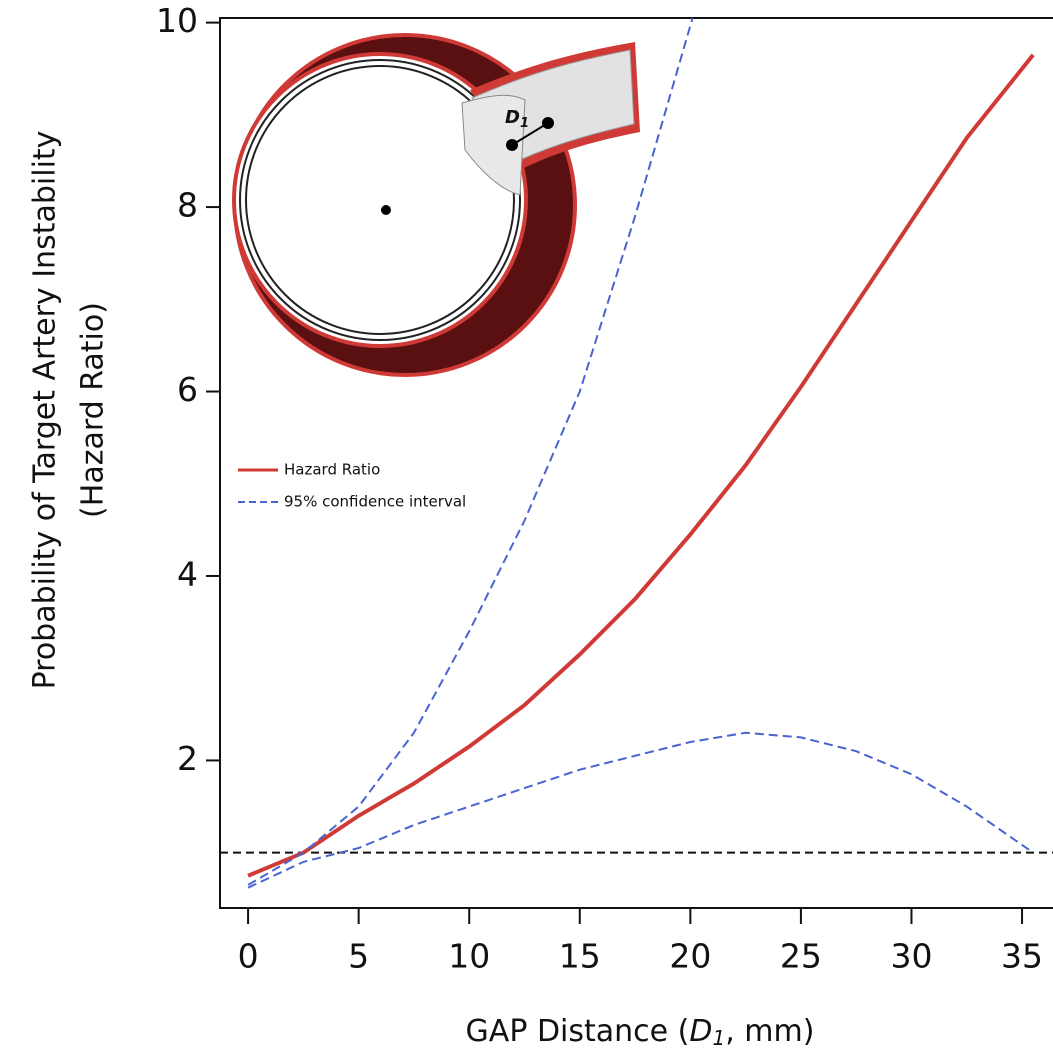  I want to click on y-tick-label: 8, so click(187, 205).